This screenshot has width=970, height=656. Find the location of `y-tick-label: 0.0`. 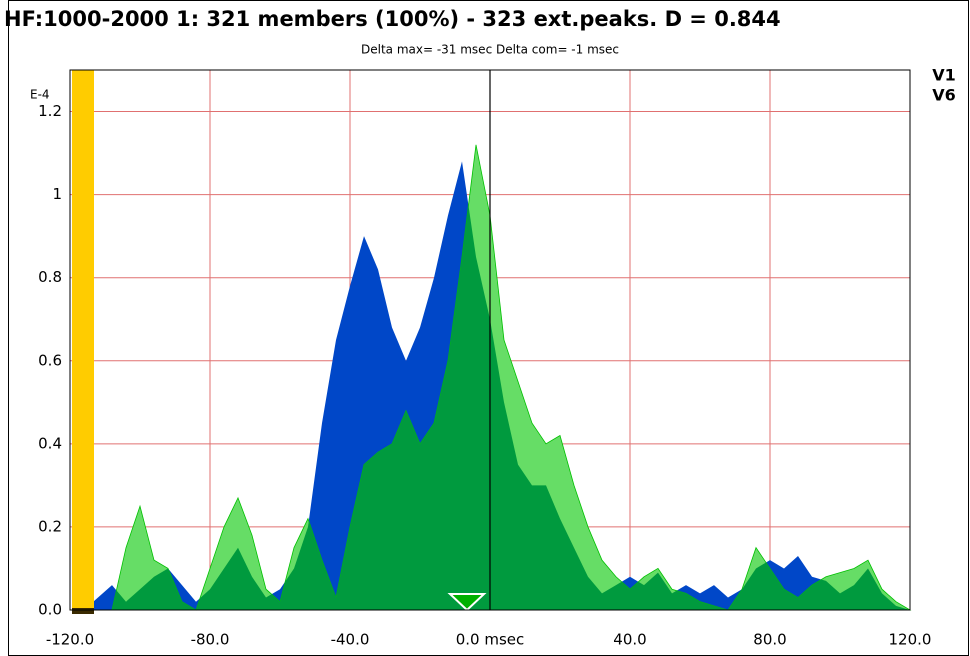

y-tick-label: 0.0 is located at coordinates (50, 610).